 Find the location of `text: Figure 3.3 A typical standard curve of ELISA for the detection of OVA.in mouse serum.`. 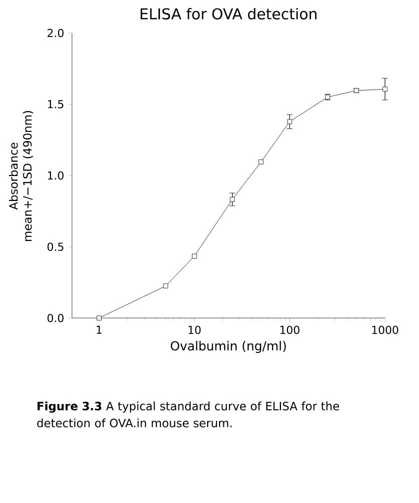

text: Figure 3.3 A typical standard curve of ELISA for the detection of OVA.in mouse serum. is located at coordinates (188, 415).